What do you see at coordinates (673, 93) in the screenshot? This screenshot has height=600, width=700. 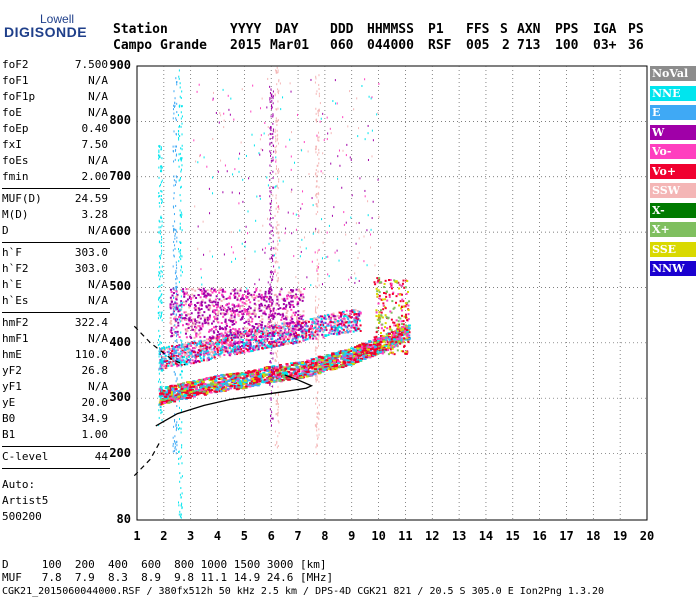 I see `legend-item-nne: NNE` at bounding box center [673, 93].